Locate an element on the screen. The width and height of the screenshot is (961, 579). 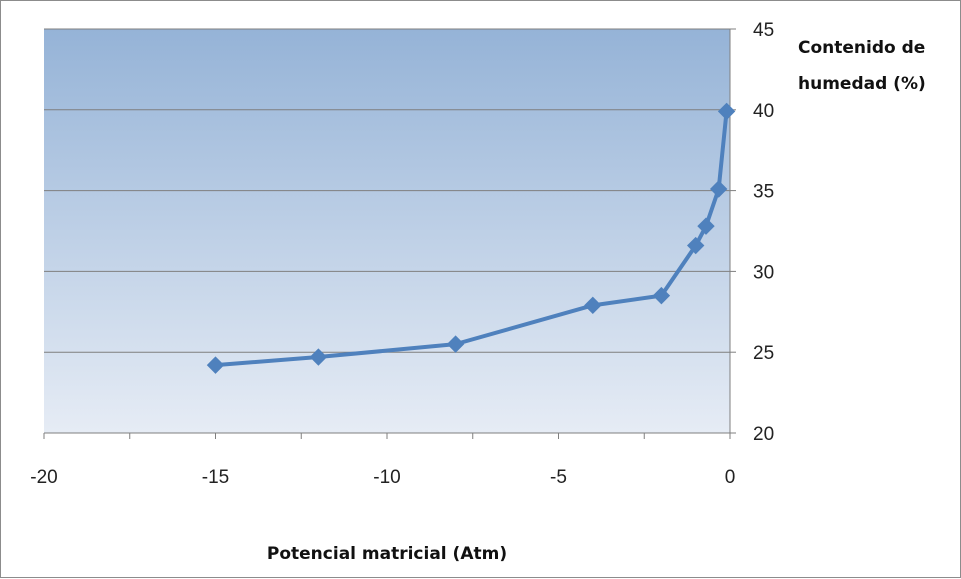
y-tick-label: 40 is located at coordinates (763, 111).